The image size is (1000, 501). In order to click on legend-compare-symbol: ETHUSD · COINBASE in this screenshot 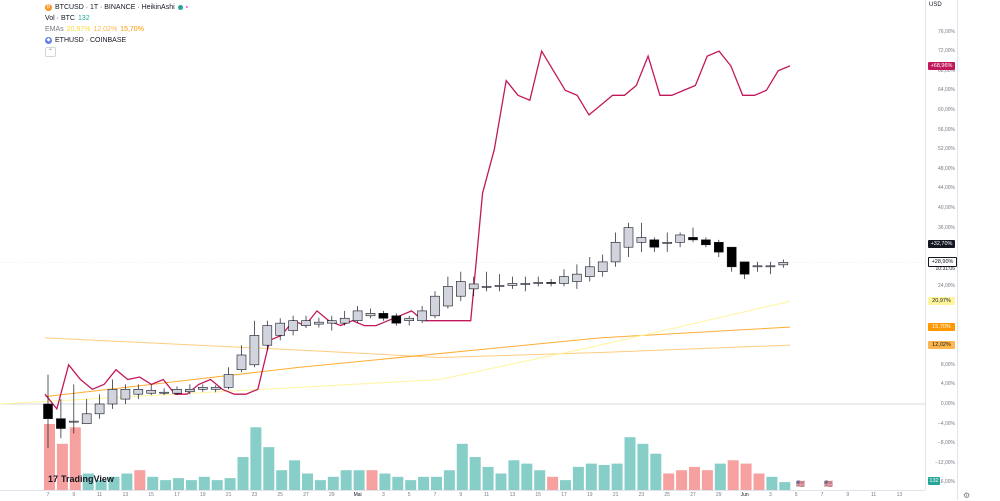, I will do `click(91, 40)`.